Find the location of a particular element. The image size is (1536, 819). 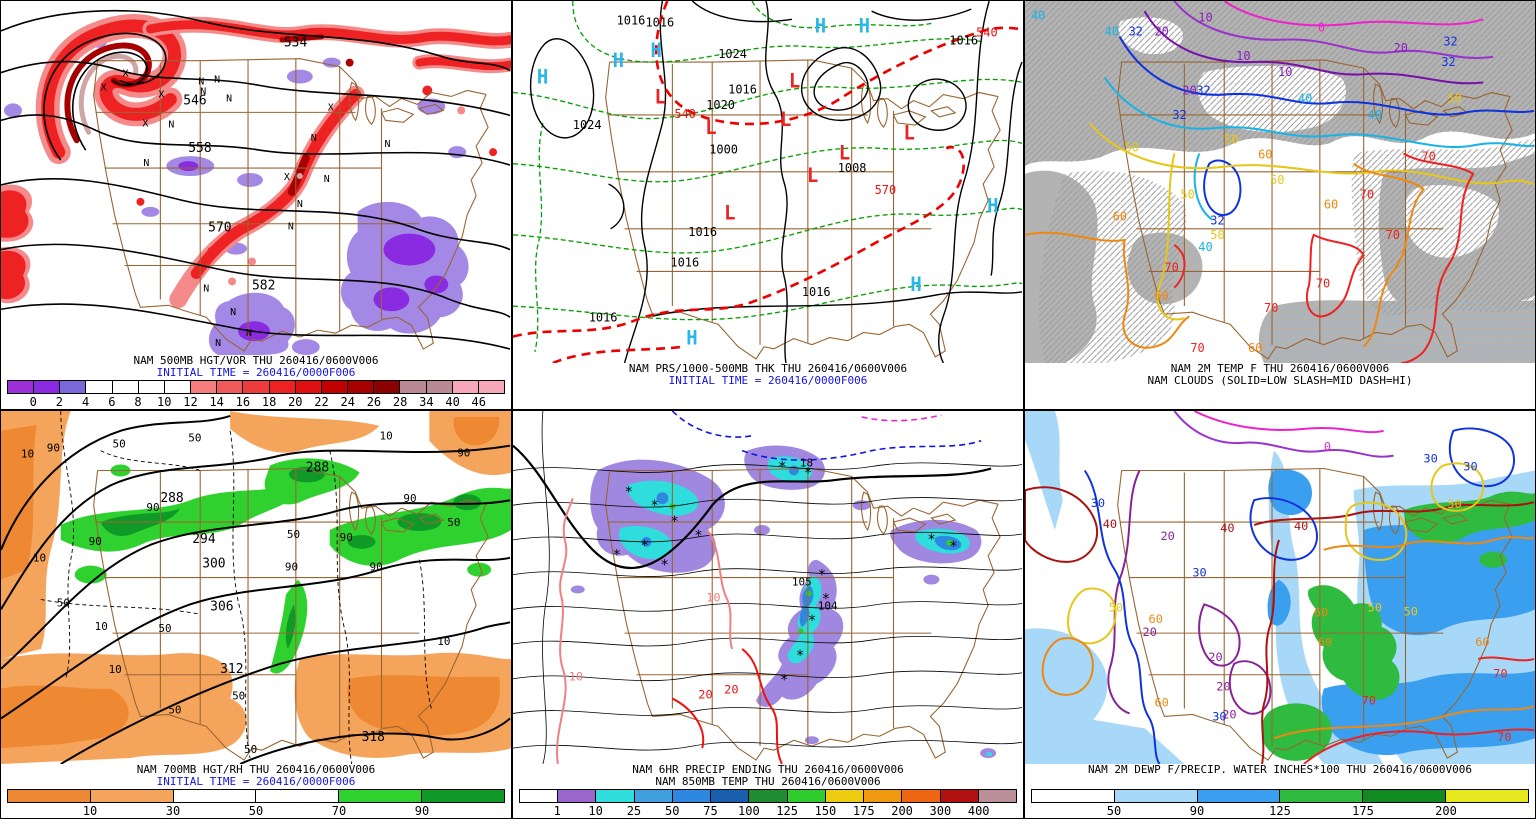

svg-text: 1024 is located at coordinates (732, 54).